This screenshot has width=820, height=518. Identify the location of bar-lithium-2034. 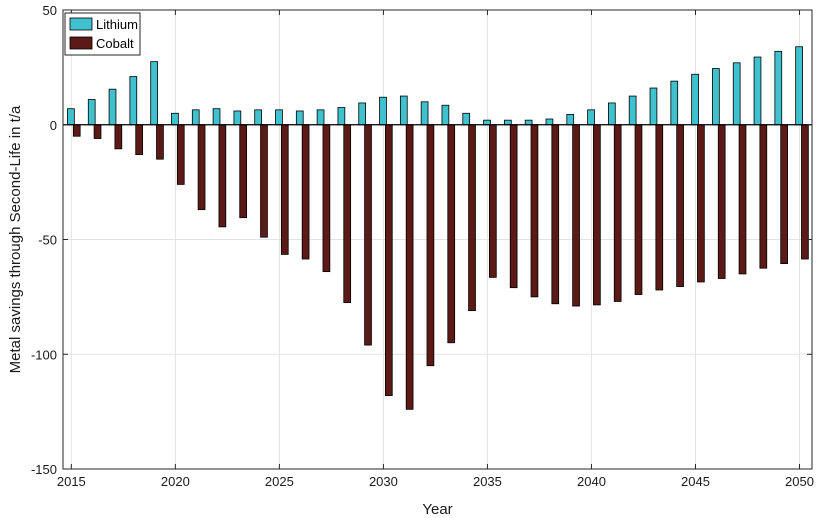
(466, 119).